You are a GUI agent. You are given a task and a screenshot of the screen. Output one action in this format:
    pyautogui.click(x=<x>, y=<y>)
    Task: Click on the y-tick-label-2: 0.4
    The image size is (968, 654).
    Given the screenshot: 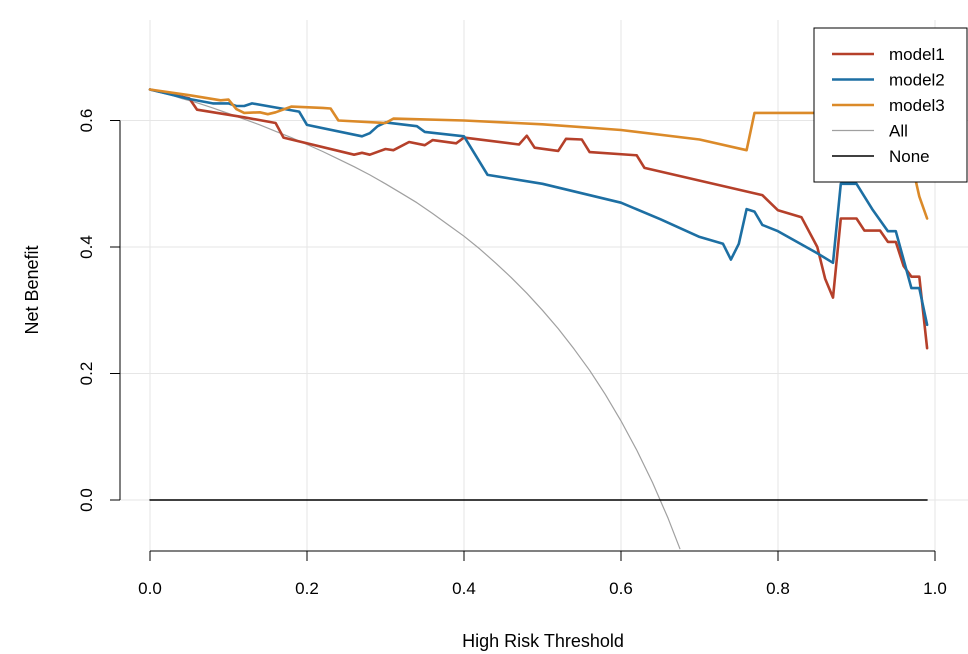 What is the action you would take?
    pyautogui.click(x=86, y=247)
    